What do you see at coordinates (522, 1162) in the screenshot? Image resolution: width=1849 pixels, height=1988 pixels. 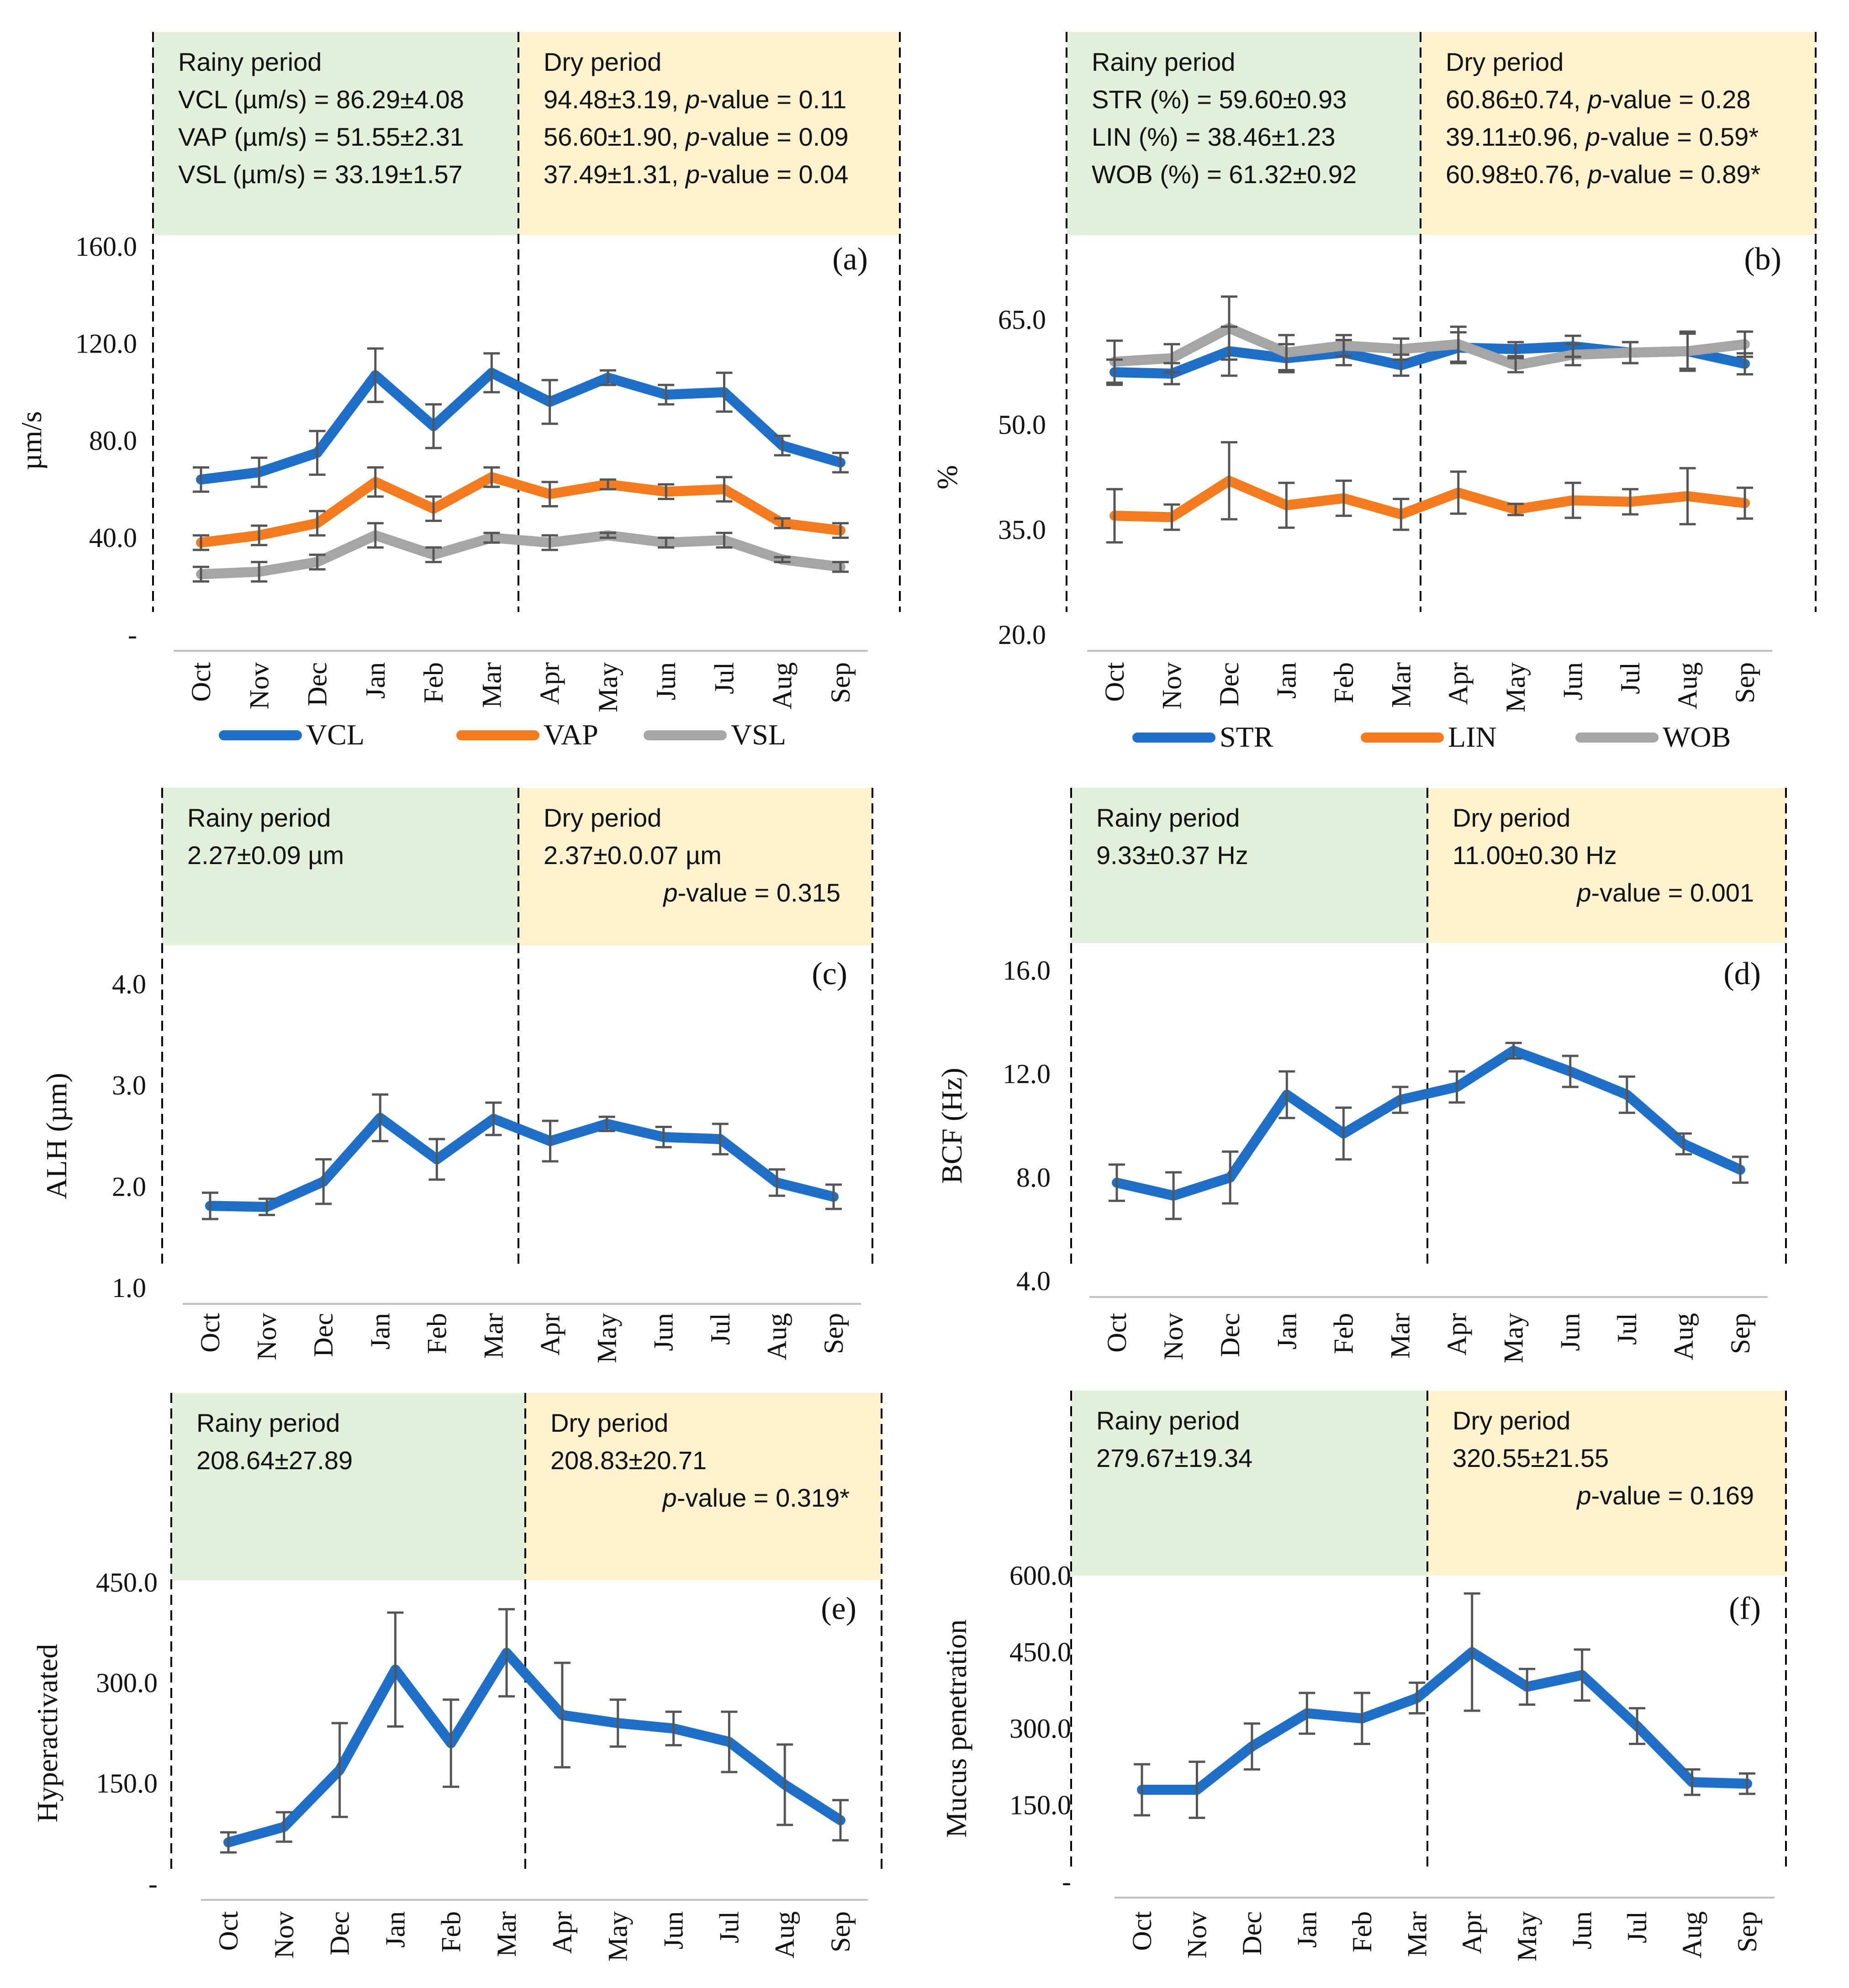 I see `series-alh` at bounding box center [522, 1162].